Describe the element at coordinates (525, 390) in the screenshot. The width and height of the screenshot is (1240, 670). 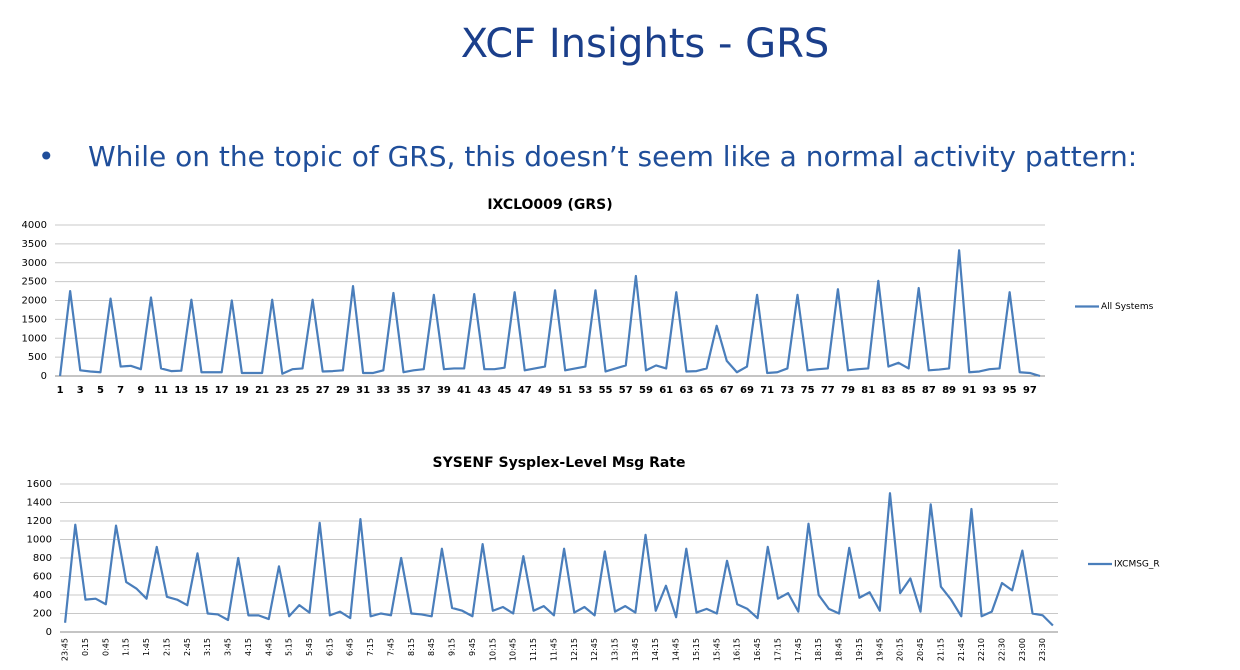
I see `x-tick-label: 47` at that location.